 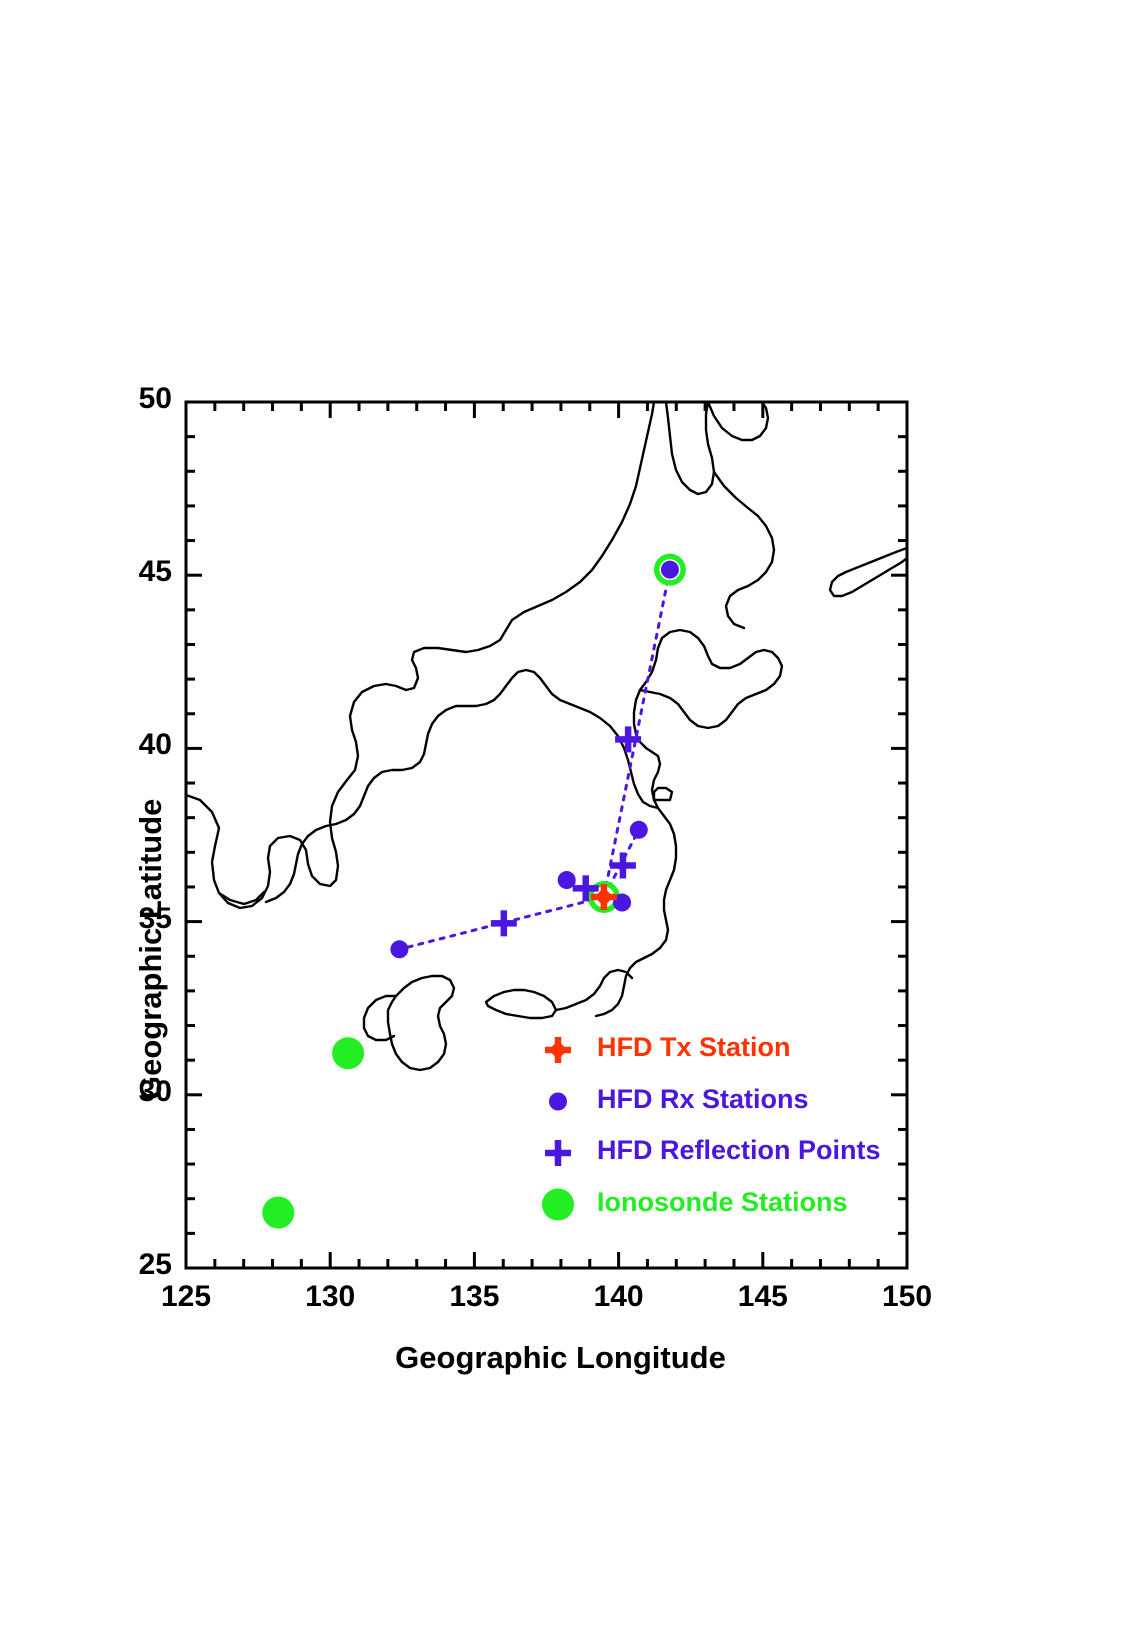 I want to click on coastline-honshu-pacific, so click(x=636, y=912).